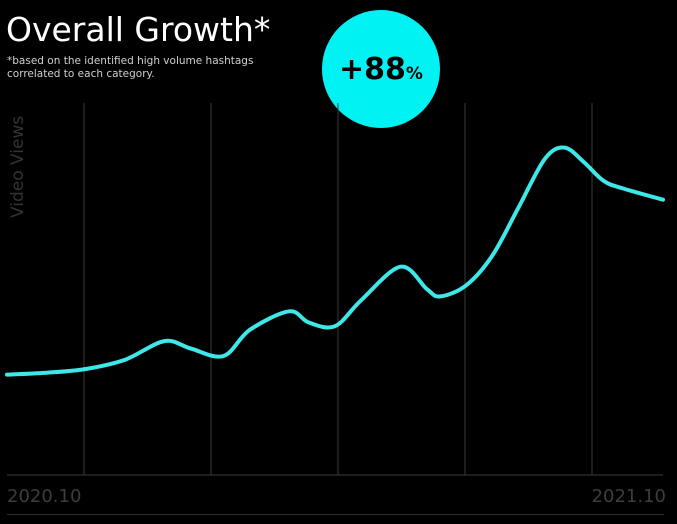  What do you see at coordinates (372, 69) in the screenshot?
I see `growth-value: +88` at bounding box center [372, 69].